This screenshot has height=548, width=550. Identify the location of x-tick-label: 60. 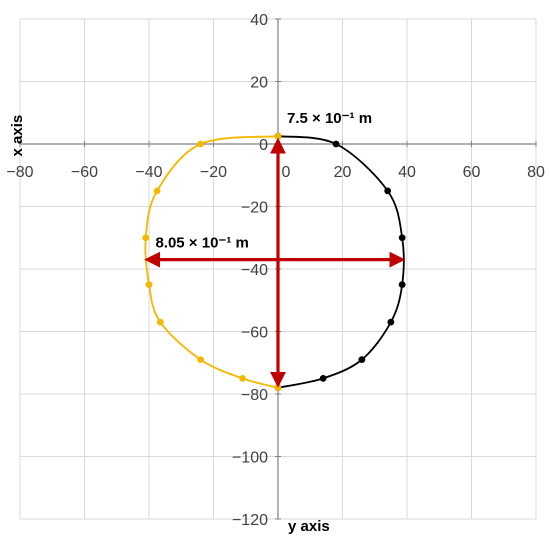
(472, 172).